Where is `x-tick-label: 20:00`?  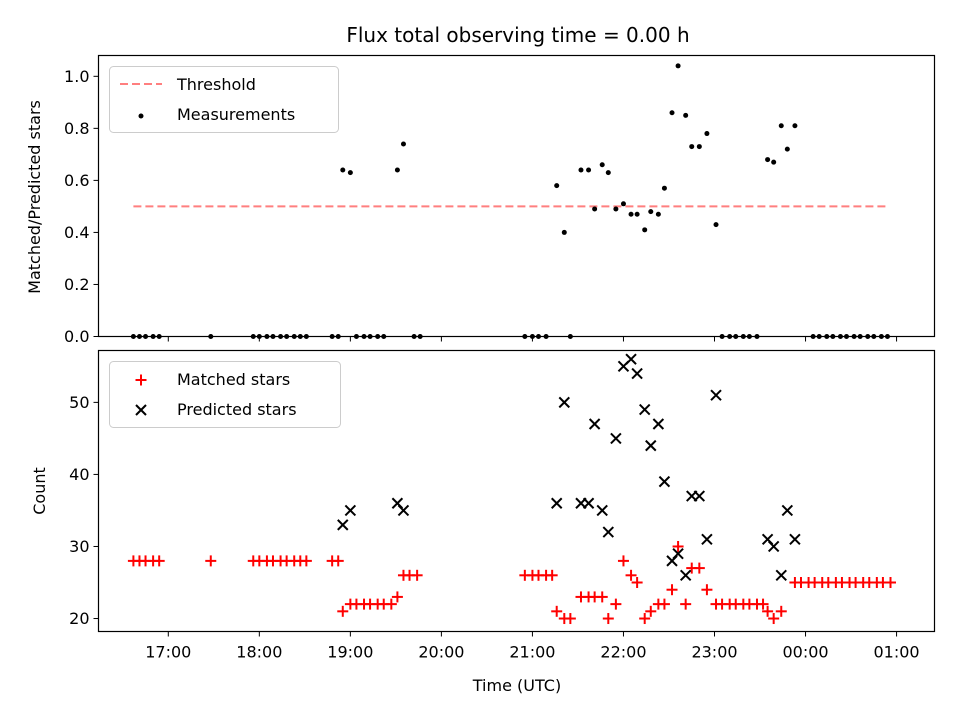
x-tick-label: 20:00 is located at coordinates (441, 652).